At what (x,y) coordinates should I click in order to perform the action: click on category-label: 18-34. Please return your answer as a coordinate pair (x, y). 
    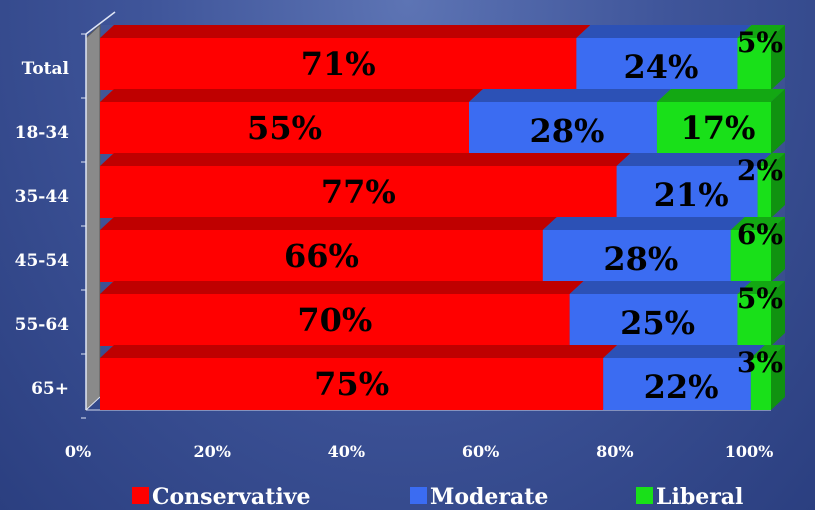
    Looking at the image, I should click on (42, 133).